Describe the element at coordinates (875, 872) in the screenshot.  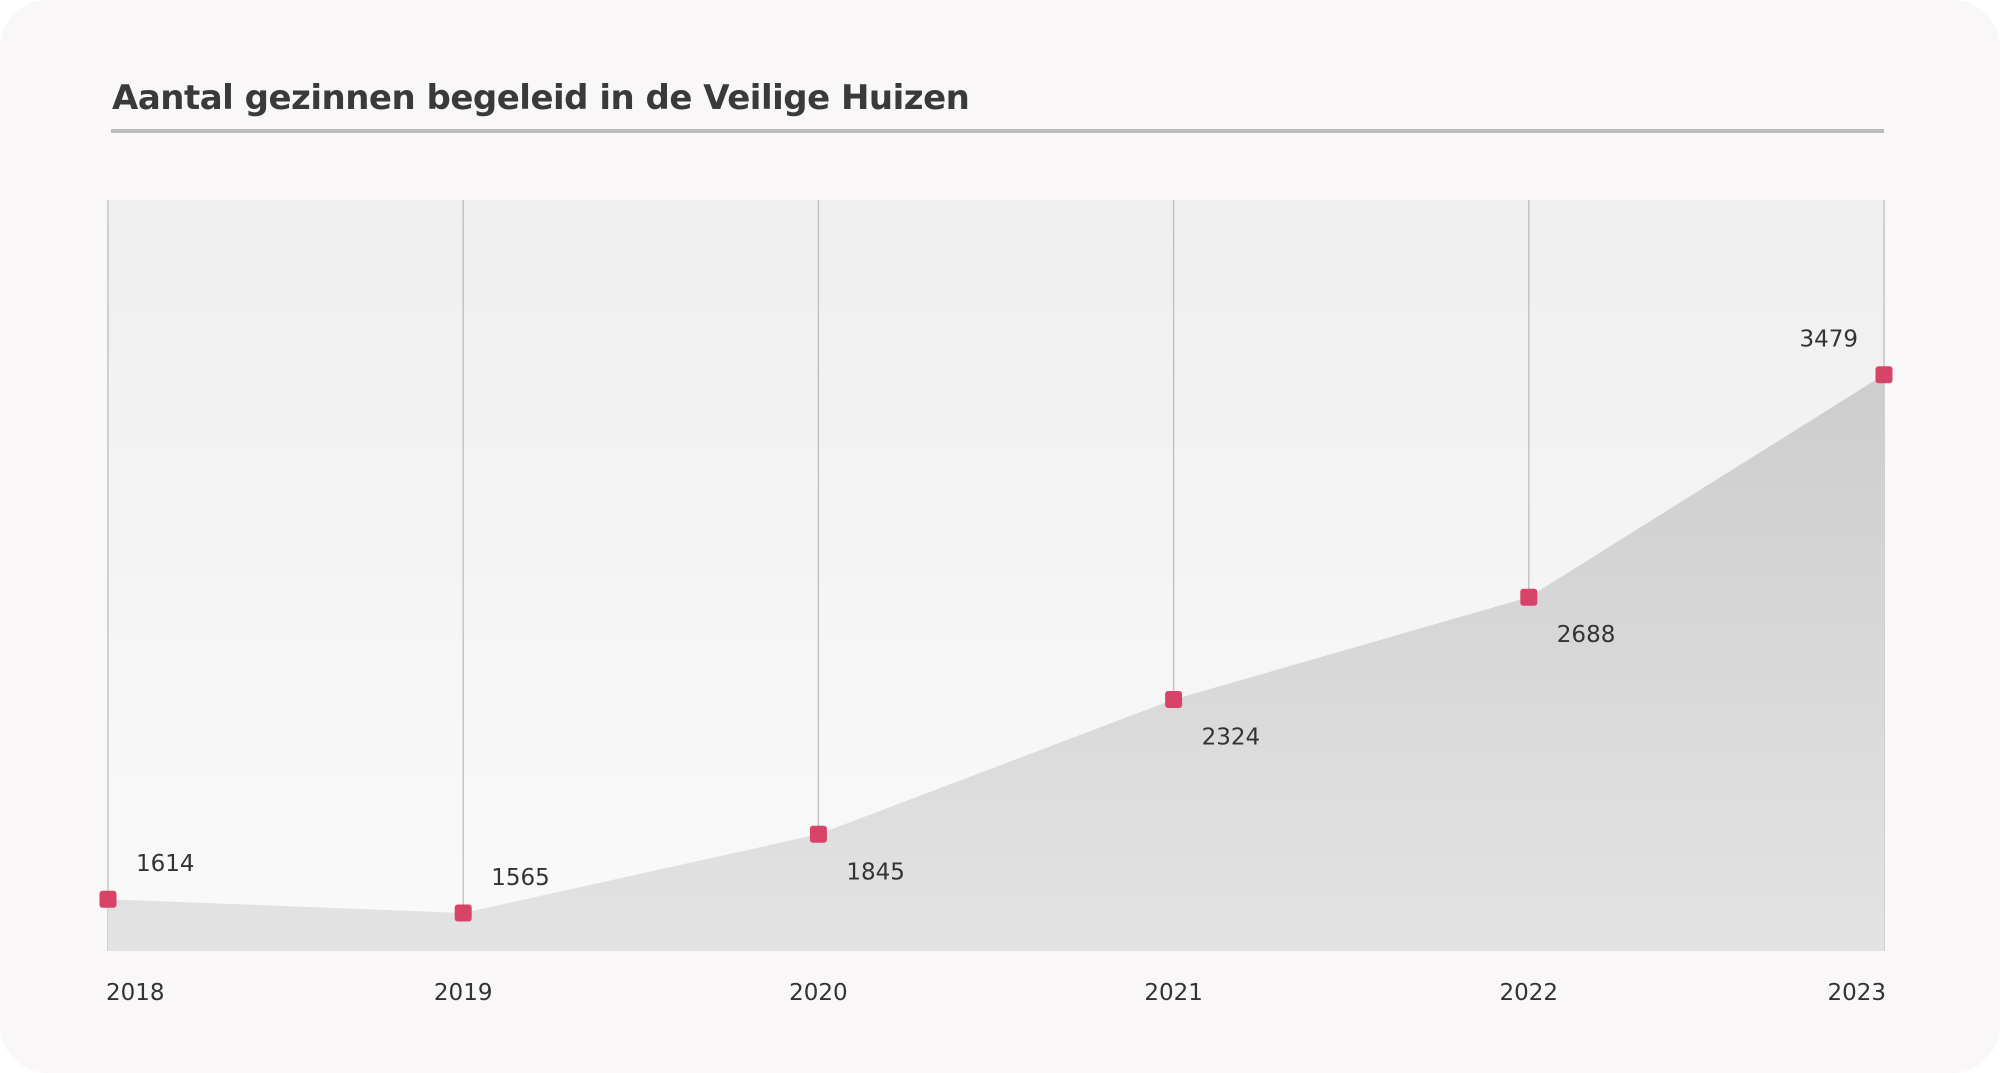
I see `data-label-2020: 1845` at that location.